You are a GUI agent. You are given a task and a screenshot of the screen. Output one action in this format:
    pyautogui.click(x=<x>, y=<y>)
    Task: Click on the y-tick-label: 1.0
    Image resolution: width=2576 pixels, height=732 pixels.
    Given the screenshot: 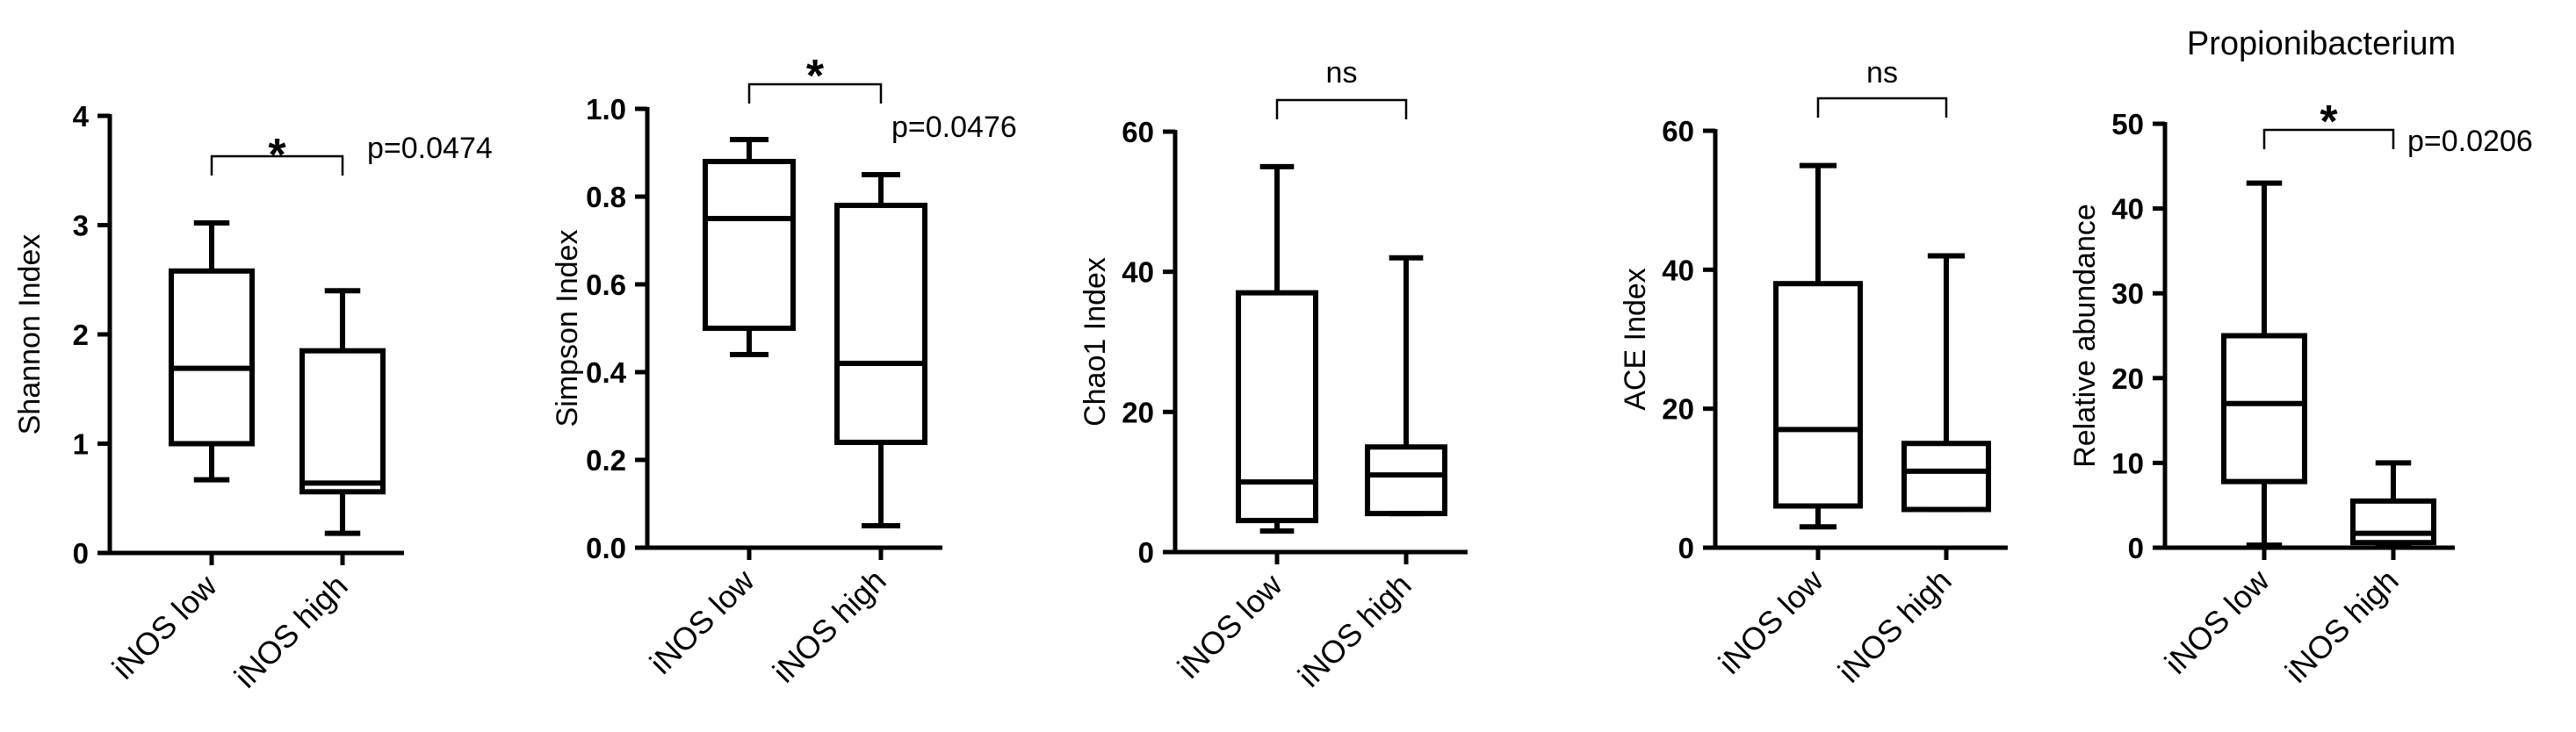 What is the action you would take?
    pyautogui.click(x=606, y=109)
    